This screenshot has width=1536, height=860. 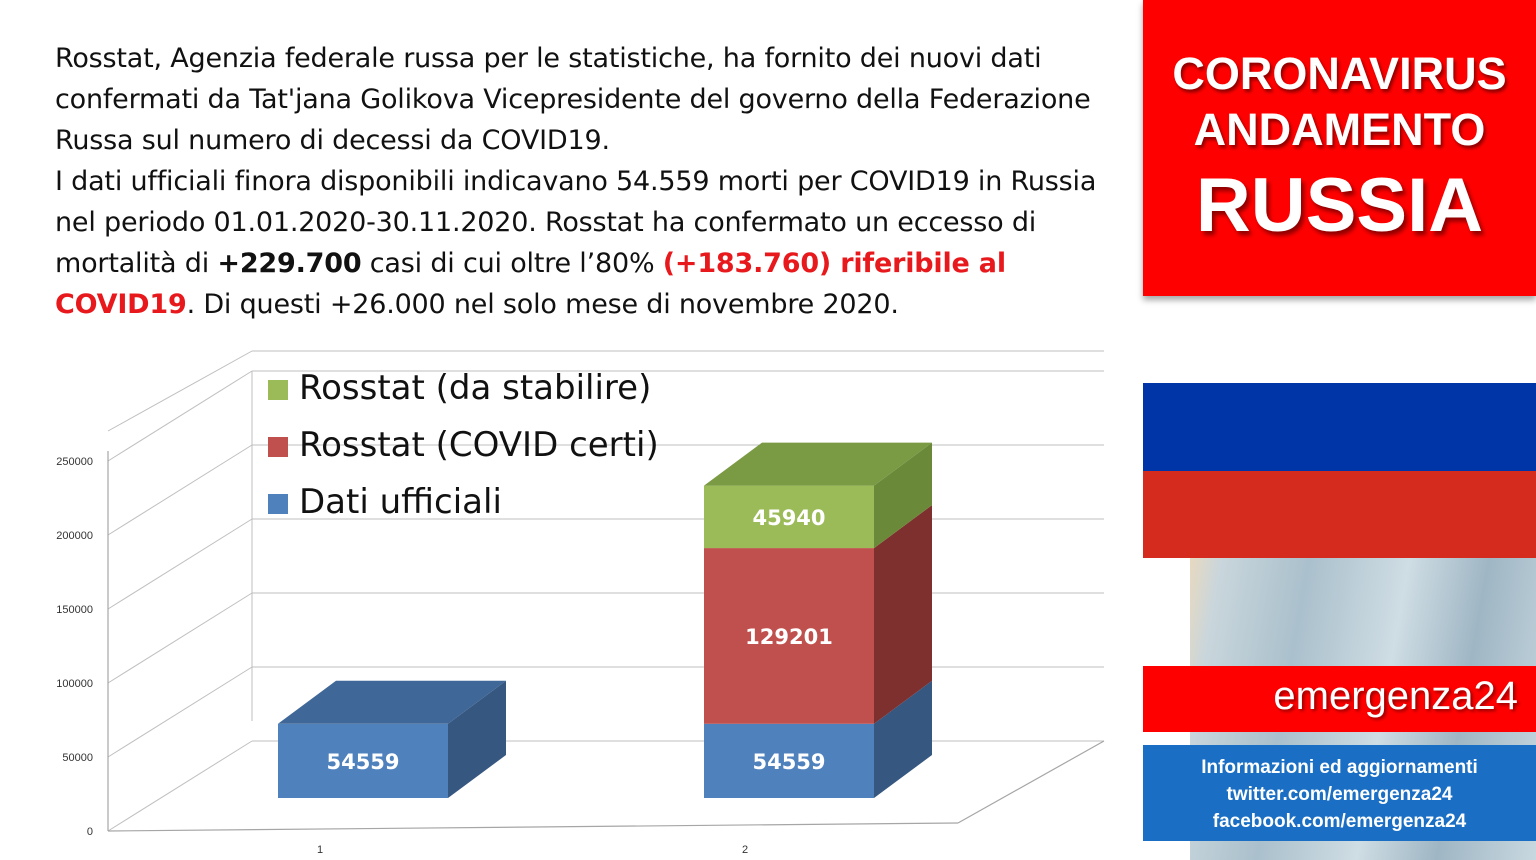 What do you see at coordinates (1339, 205) in the screenshot?
I see `title-line-3: RUSSIA` at bounding box center [1339, 205].